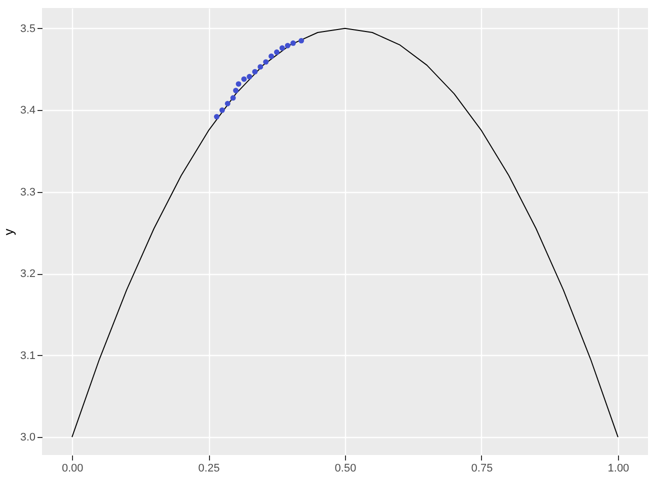  I want to click on y-tick-label: 3.2, so click(28, 274).